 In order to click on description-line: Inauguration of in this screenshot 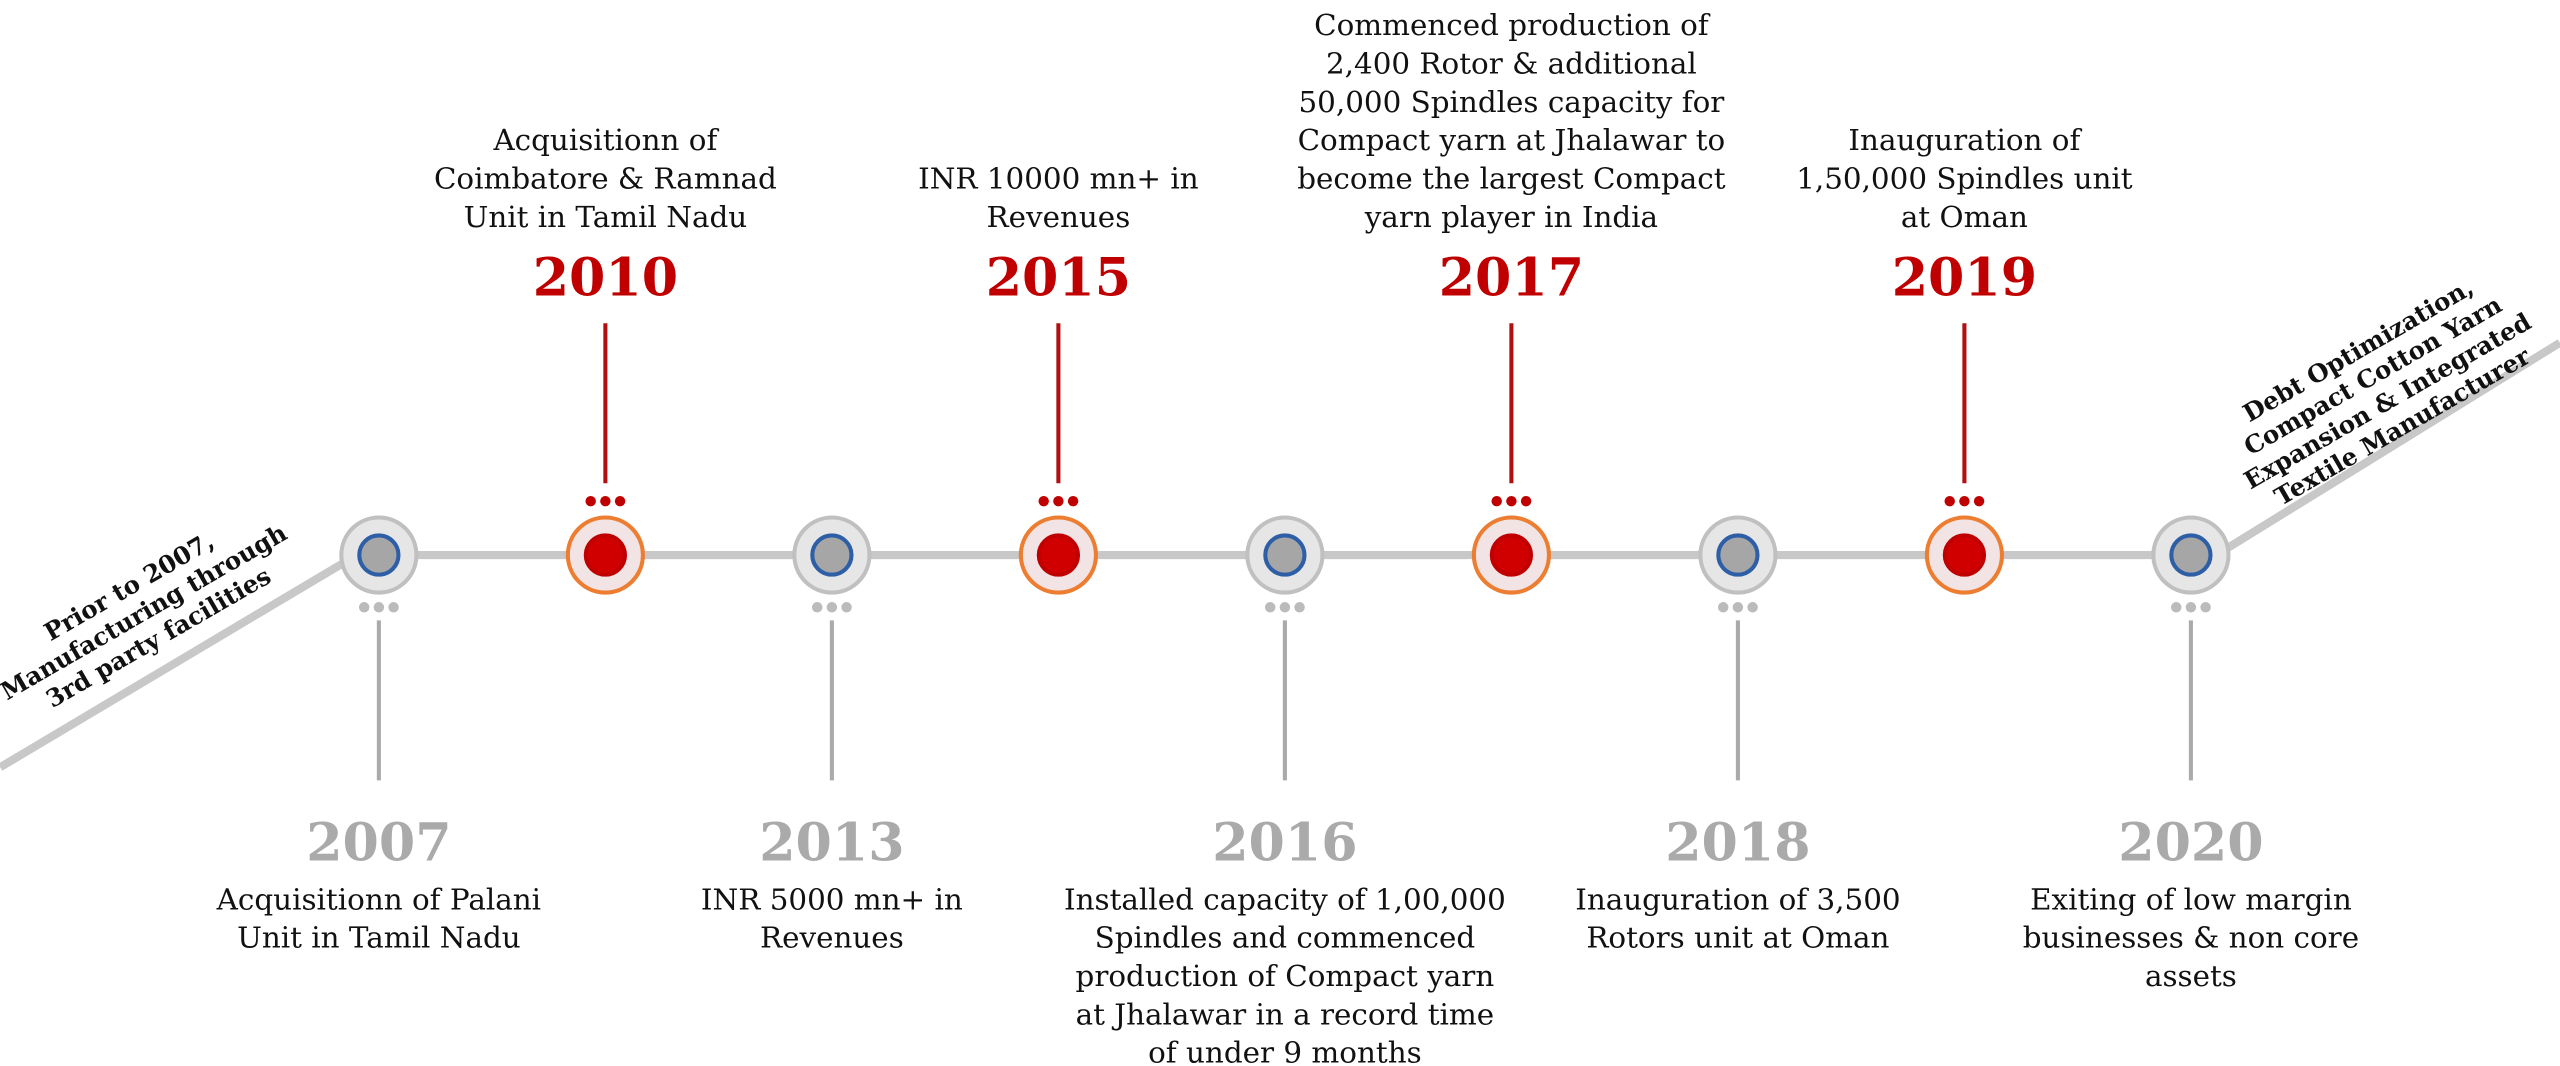, I will do `click(1965, 140)`.